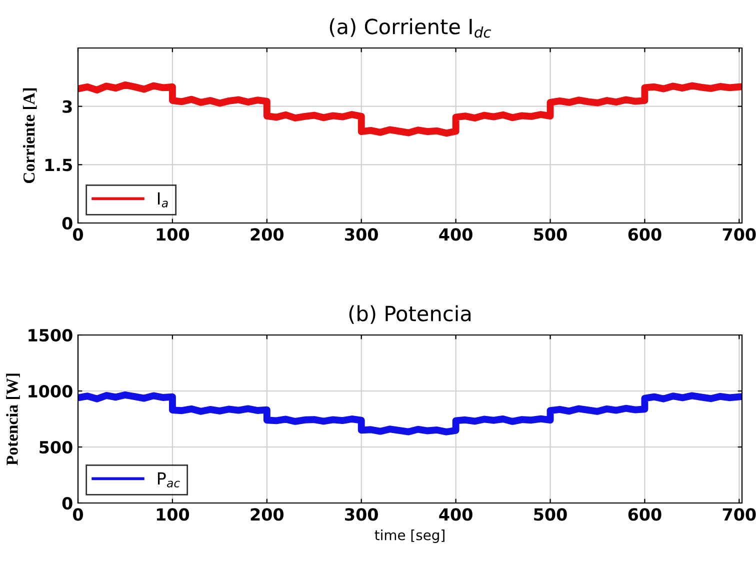 The image size is (756, 562). Describe the element at coordinates (169, 480) in the screenshot. I see `legend-label: P$_{ac}$` at that location.